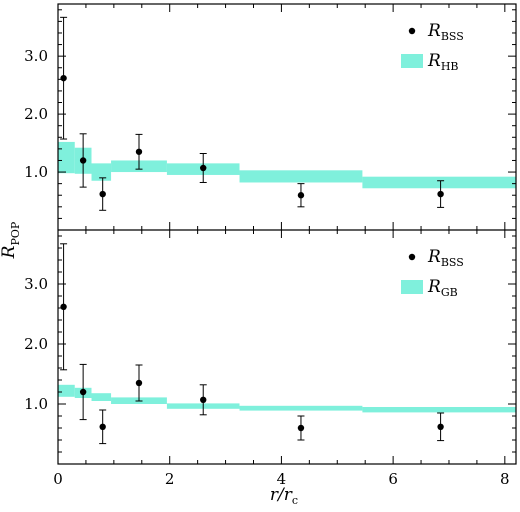 The width and height of the screenshot is (520, 512). I want to click on legend: RBSS RGB, so click(432, 273).